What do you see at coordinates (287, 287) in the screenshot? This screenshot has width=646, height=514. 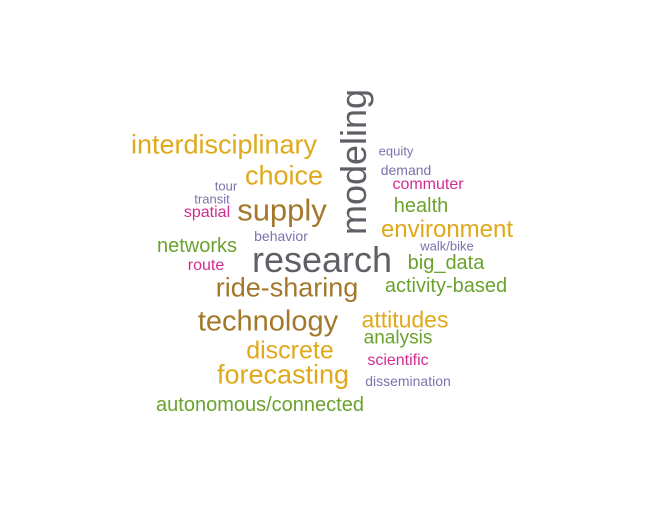 I see `word-ride-sharing: ride-sharing` at bounding box center [287, 287].